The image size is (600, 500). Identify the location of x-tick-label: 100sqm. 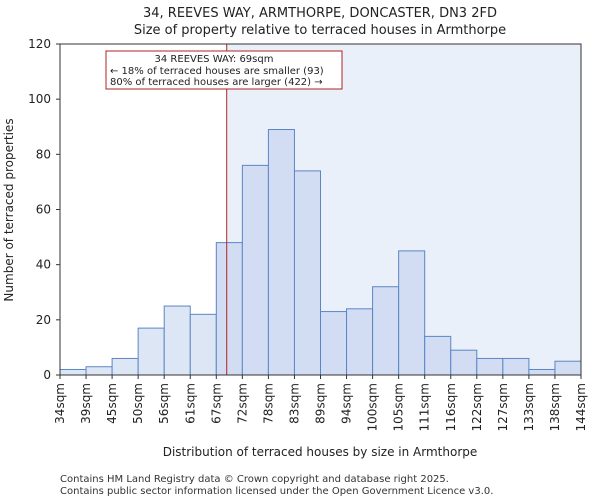
(373, 407).